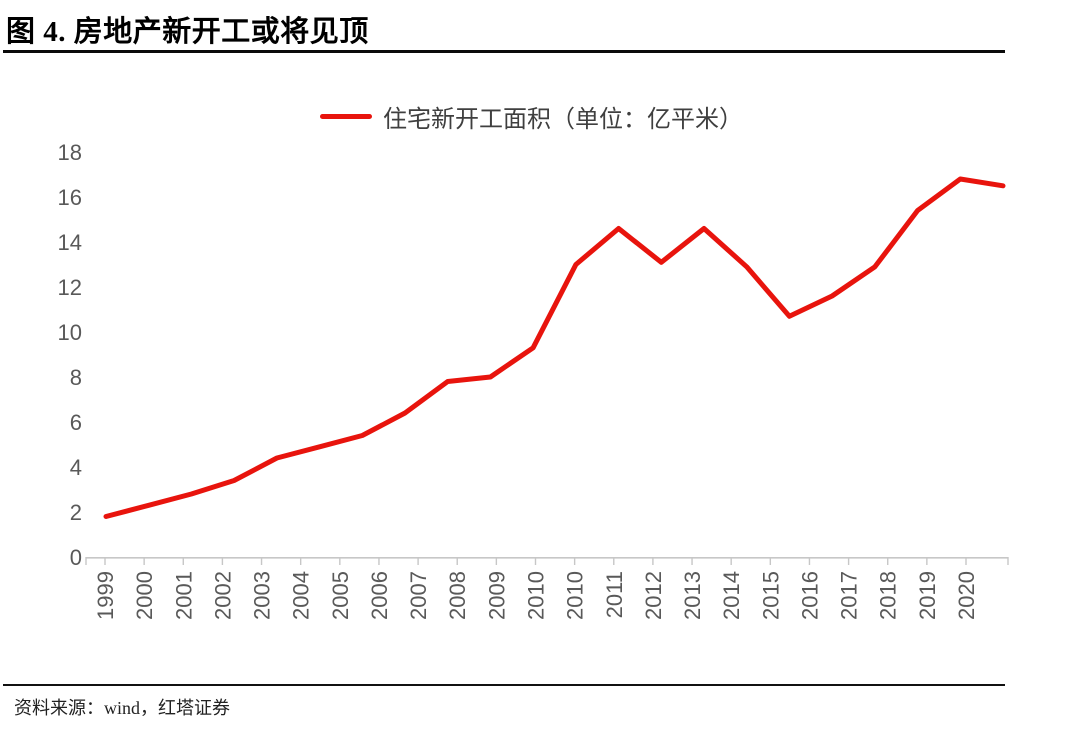 Image resolution: width=1080 pixels, height=735 pixels. What do you see at coordinates (563, 119) in the screenshot?
I see `legend-label: 住宅新开工面积（单位：亿平米）` at bounding box center [563, 119].